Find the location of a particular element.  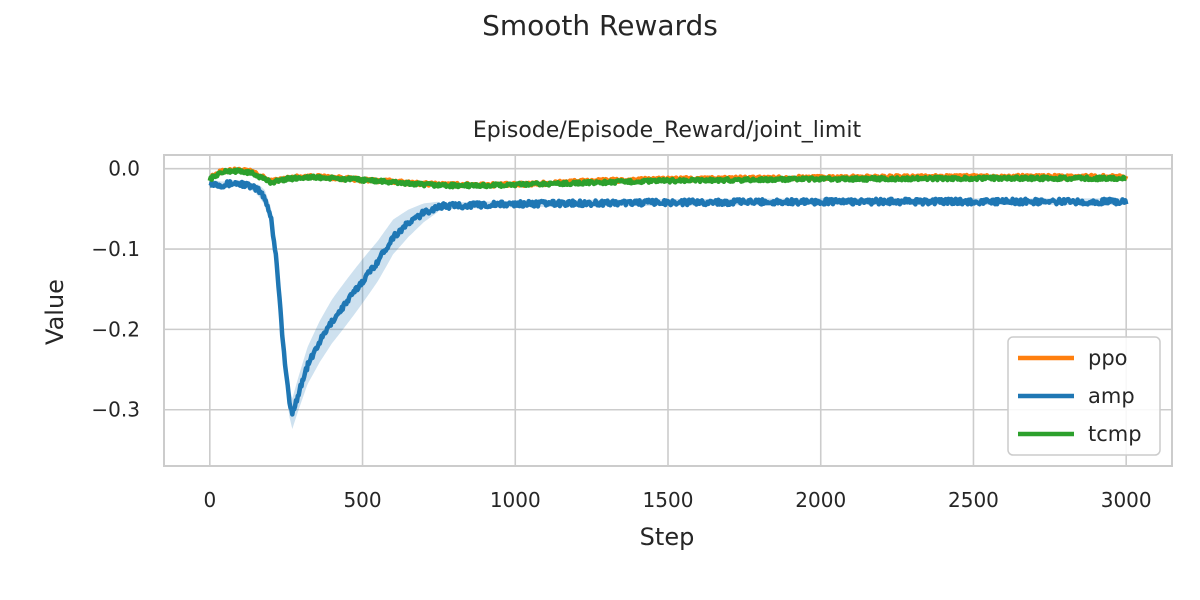

legend-box is located at coordinates (1084, 396).